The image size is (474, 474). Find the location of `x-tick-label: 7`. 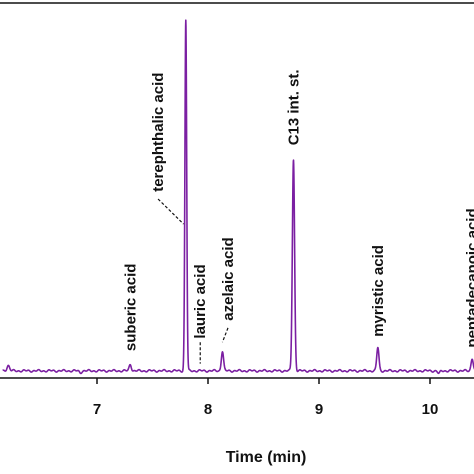

x-tick-label: 7 is located at coordinates (97, 409).